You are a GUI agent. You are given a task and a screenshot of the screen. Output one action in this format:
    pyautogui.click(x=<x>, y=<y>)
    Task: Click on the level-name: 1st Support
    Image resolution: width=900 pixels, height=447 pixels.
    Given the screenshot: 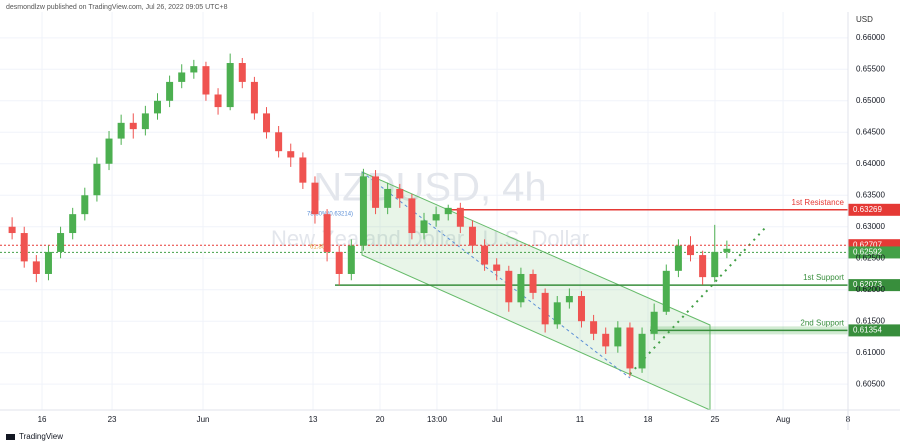 What is the action you would take?
    pyautogui.click(x=824, y=277)
    